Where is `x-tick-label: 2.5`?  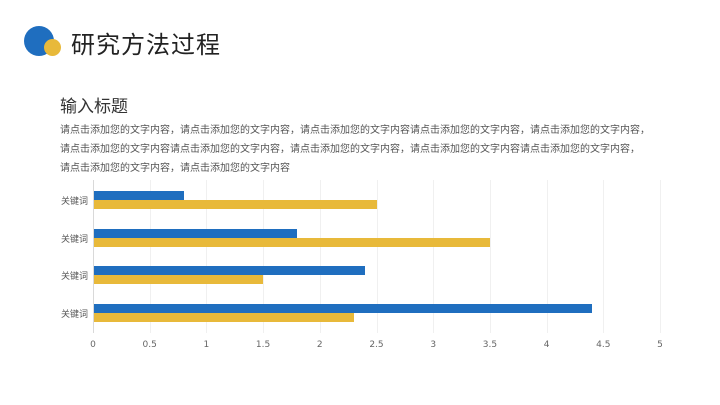 x-tick-label: 2.5 is located at coordinates (376, 345).